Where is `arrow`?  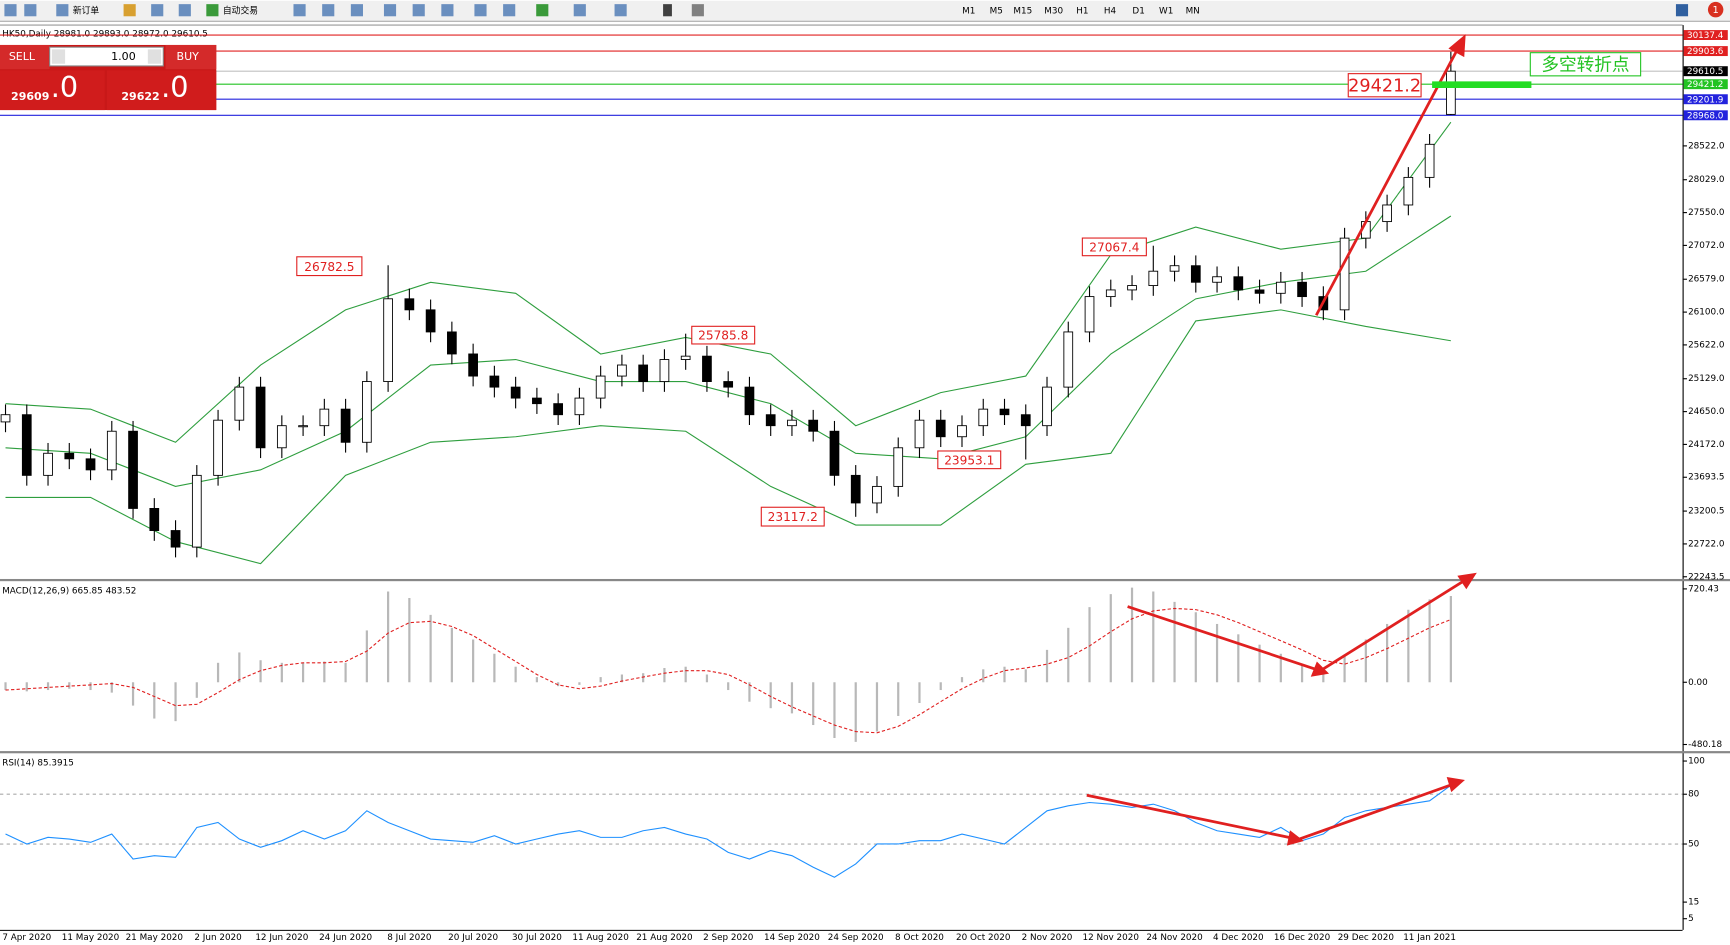
arrow is located at coordinates (1376, 811).